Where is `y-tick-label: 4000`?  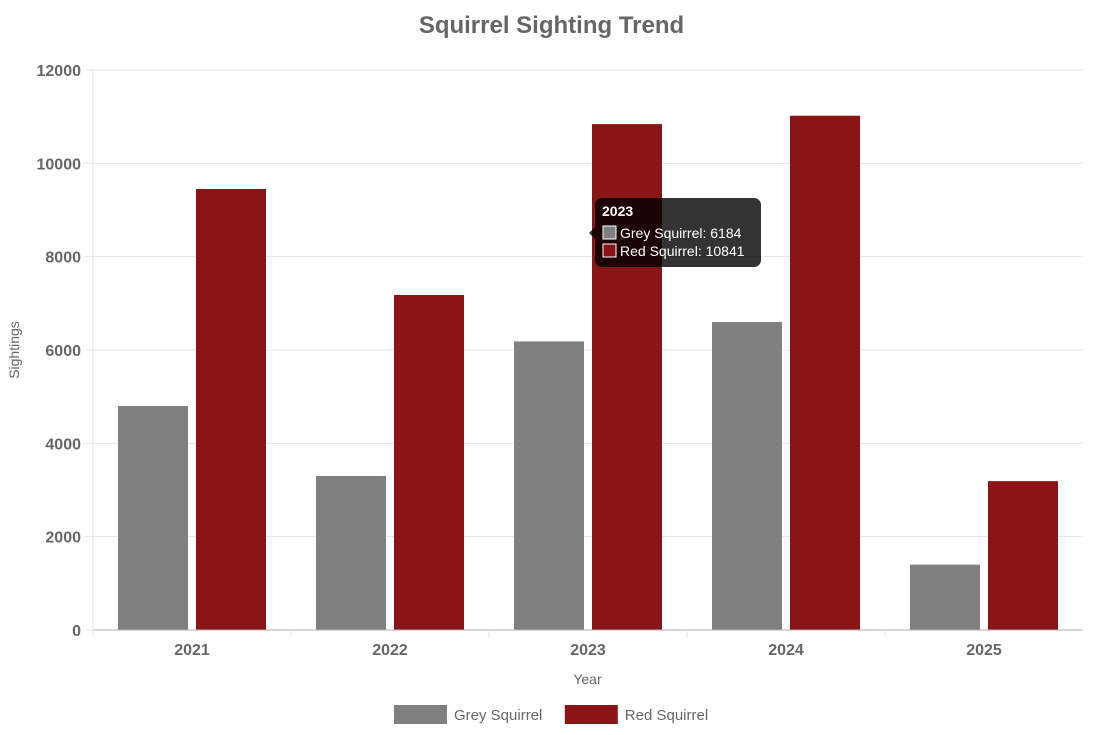 y-tick-label: 4000 is located at coordinates (63, 444).